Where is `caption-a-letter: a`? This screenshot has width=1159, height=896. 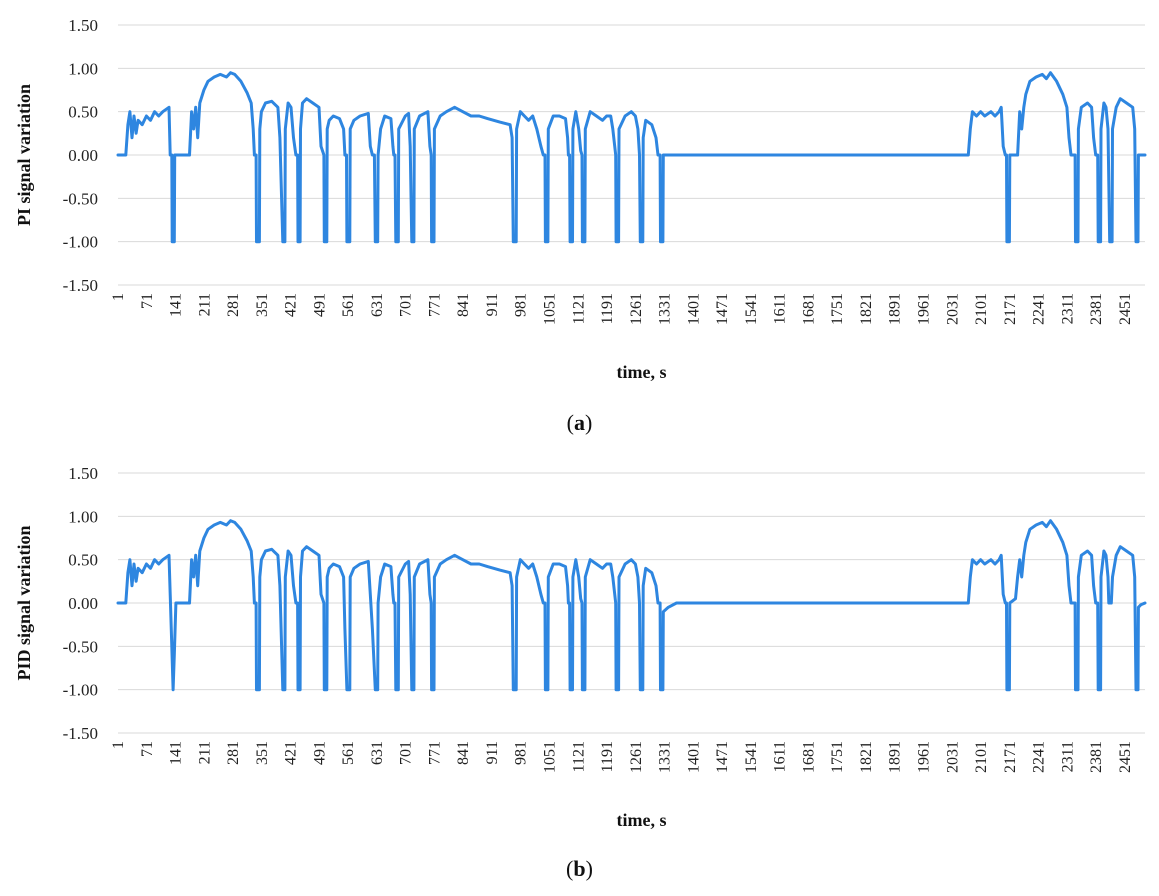 caption-a-letter: a is located at coordinates (579, 422).